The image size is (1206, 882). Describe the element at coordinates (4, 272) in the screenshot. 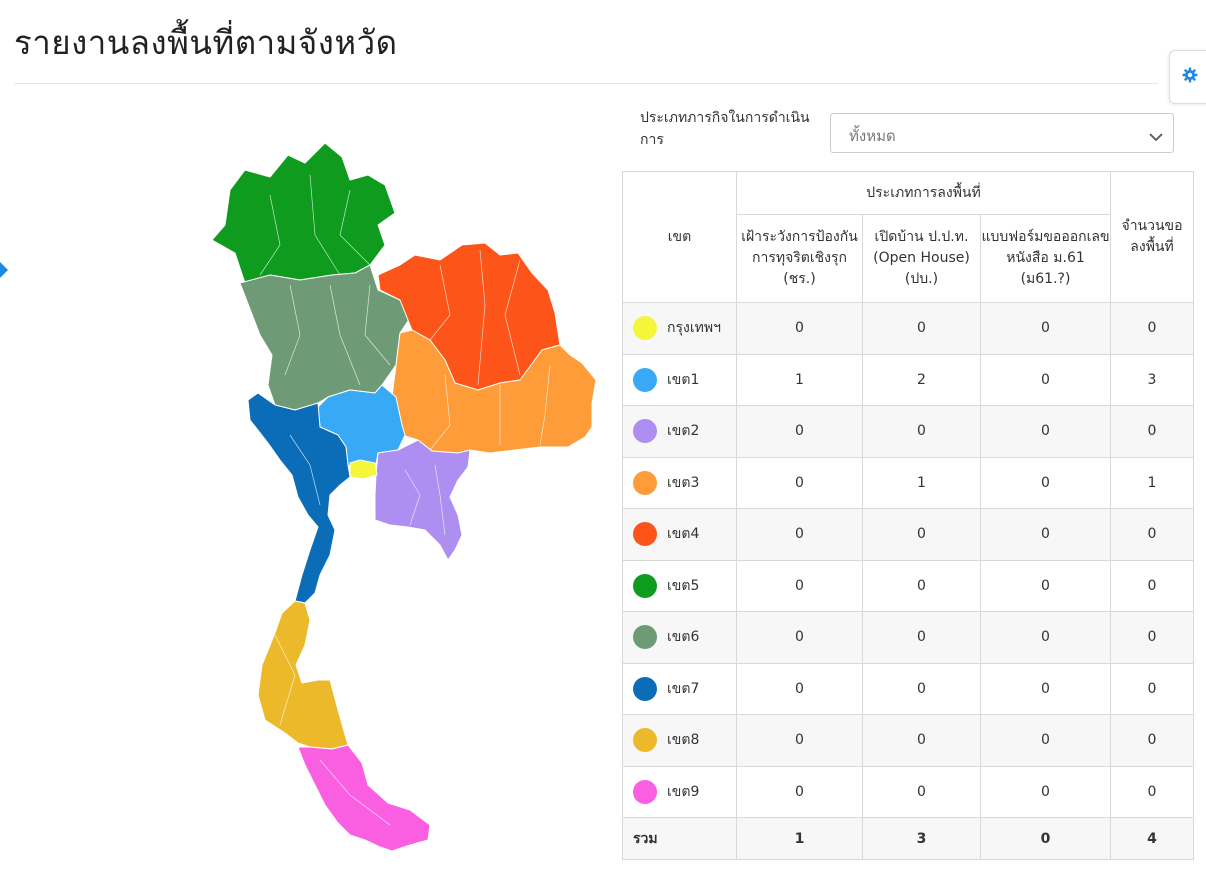

I see `caret-right-icon` at that location.